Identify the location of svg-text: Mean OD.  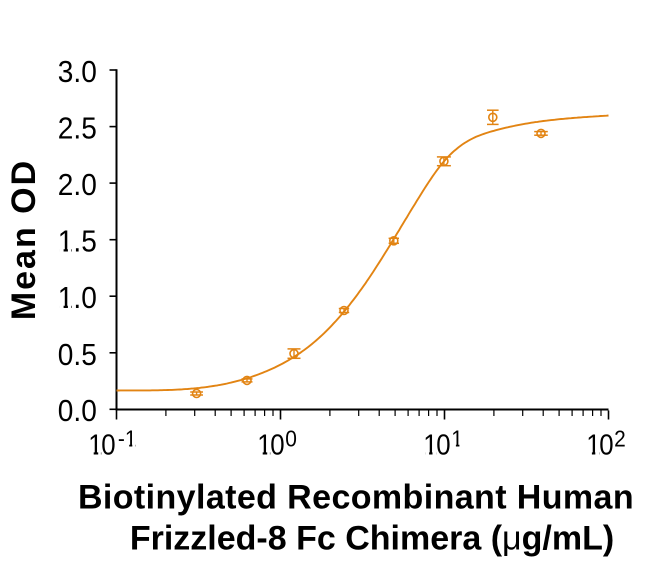
(24, 239).